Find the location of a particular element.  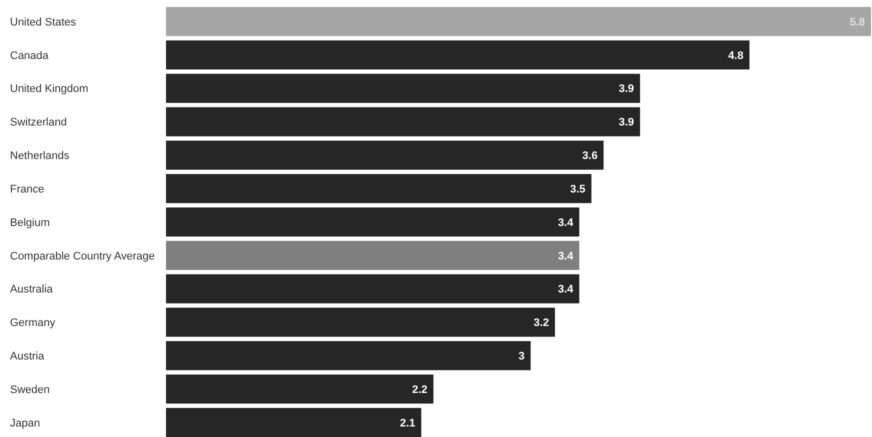

data-label: 2.1 is located at coordinates (408, 423).